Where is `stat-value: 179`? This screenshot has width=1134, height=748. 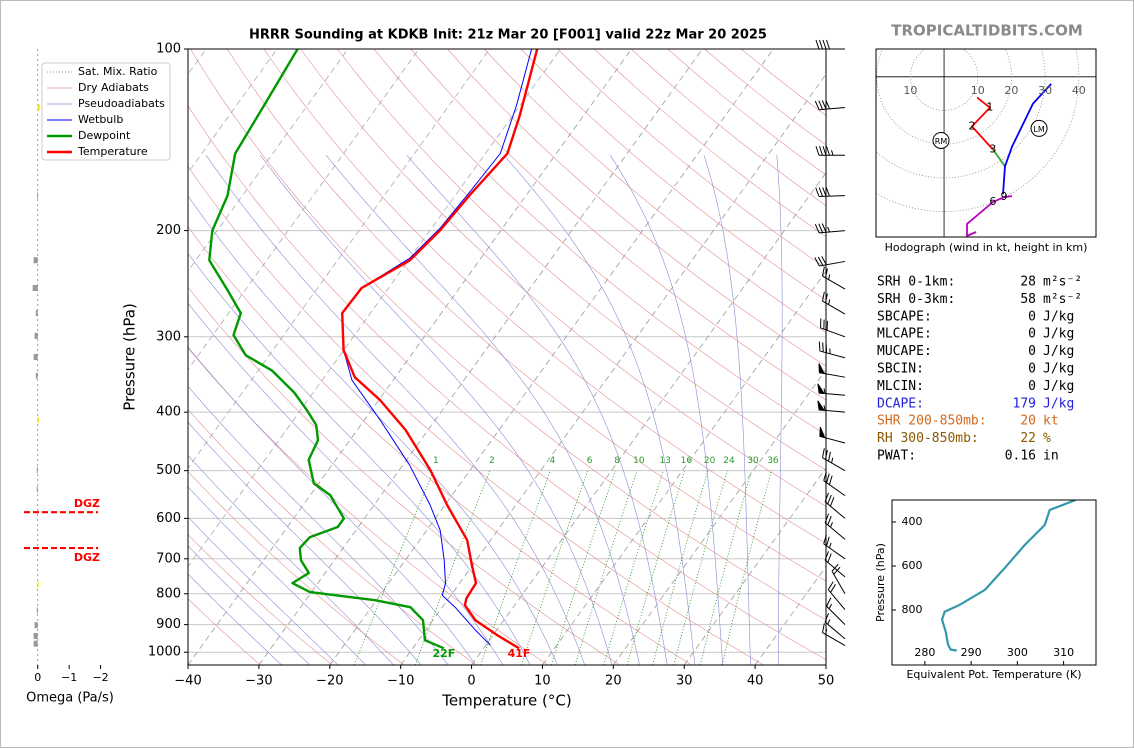 stat-value: 179 is located at coordinates (1024, 403).